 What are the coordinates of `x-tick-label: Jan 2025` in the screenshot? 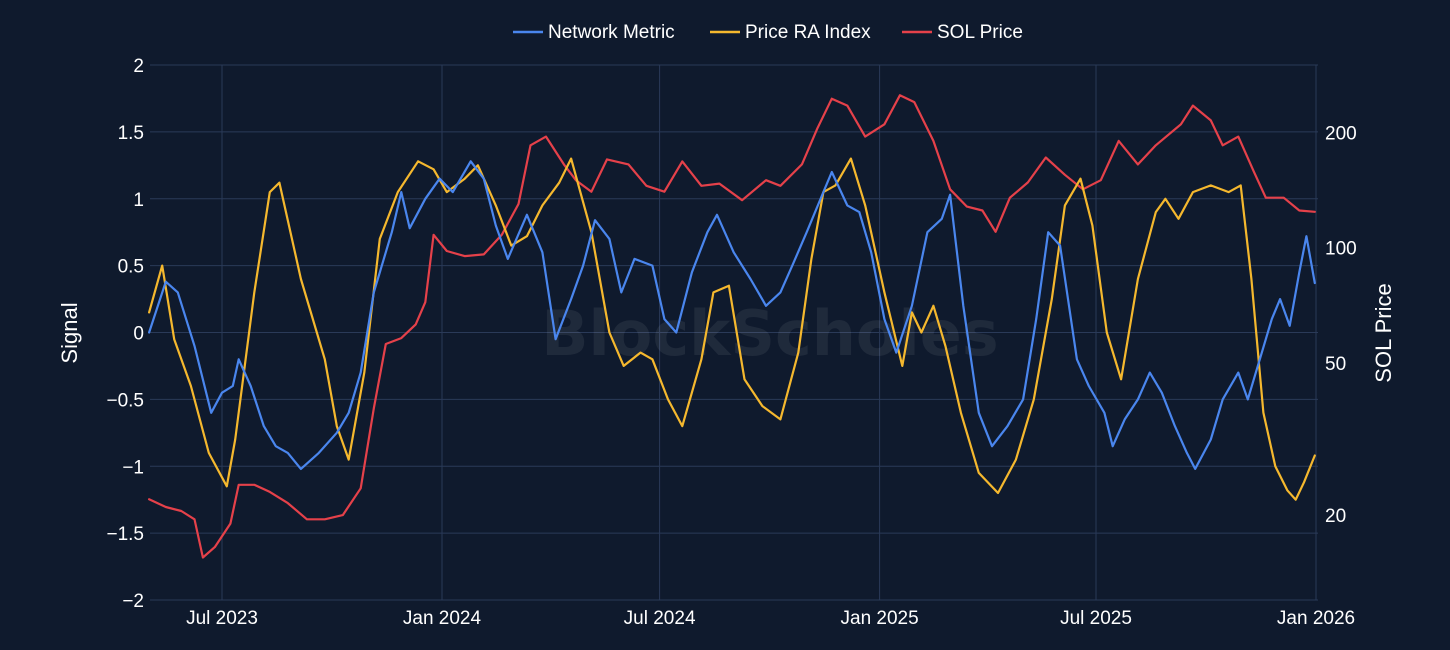 It's located at (880, 618).